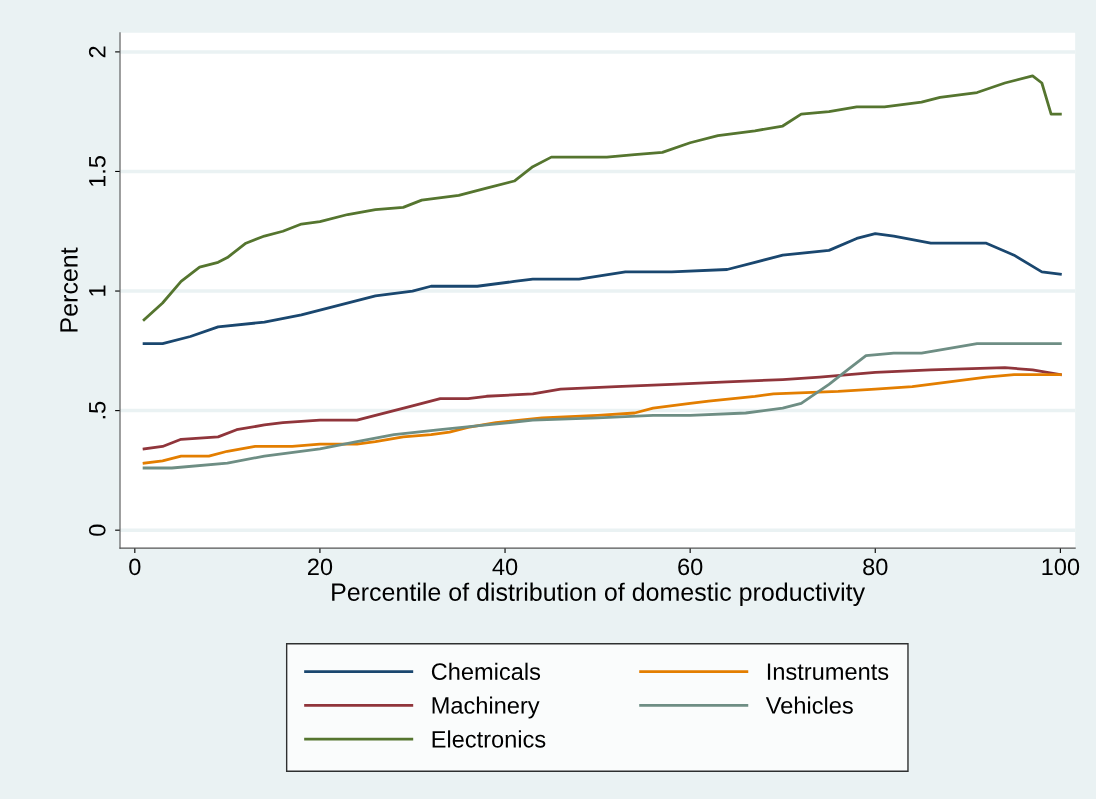 Image resolution: width=1096 pixels, height=799 pixels. Describe the element at coordinates (135, 567) in the screenshot. I see `x-tick-label: 0` at that location.